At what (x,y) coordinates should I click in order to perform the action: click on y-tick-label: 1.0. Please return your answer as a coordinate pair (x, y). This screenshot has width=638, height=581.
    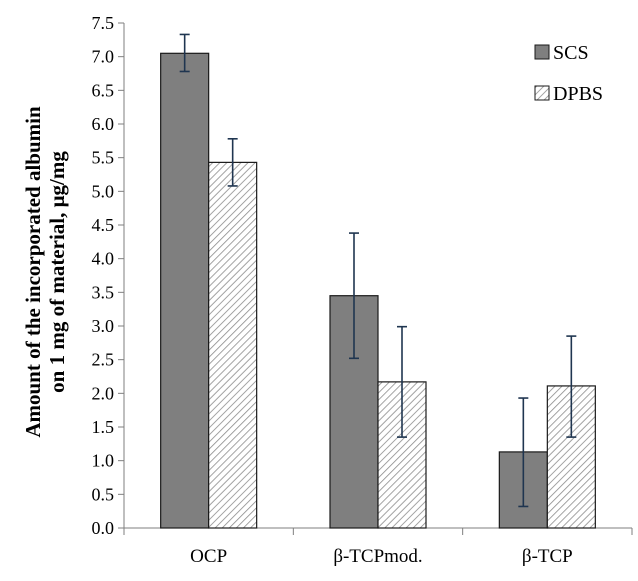
    Looking at the image, I should click on (103, 461).